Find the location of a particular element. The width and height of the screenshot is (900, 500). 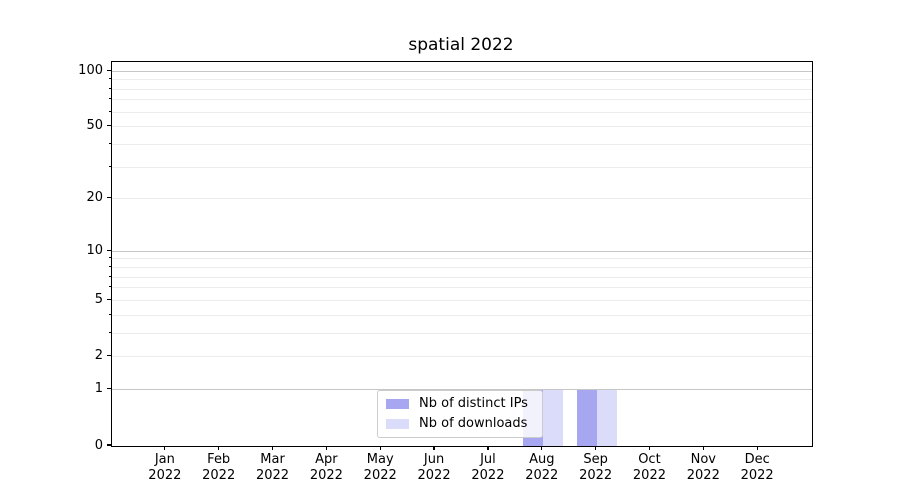

x-tick-label-jan: Jan 2022 is located at coordinates (165, 468).